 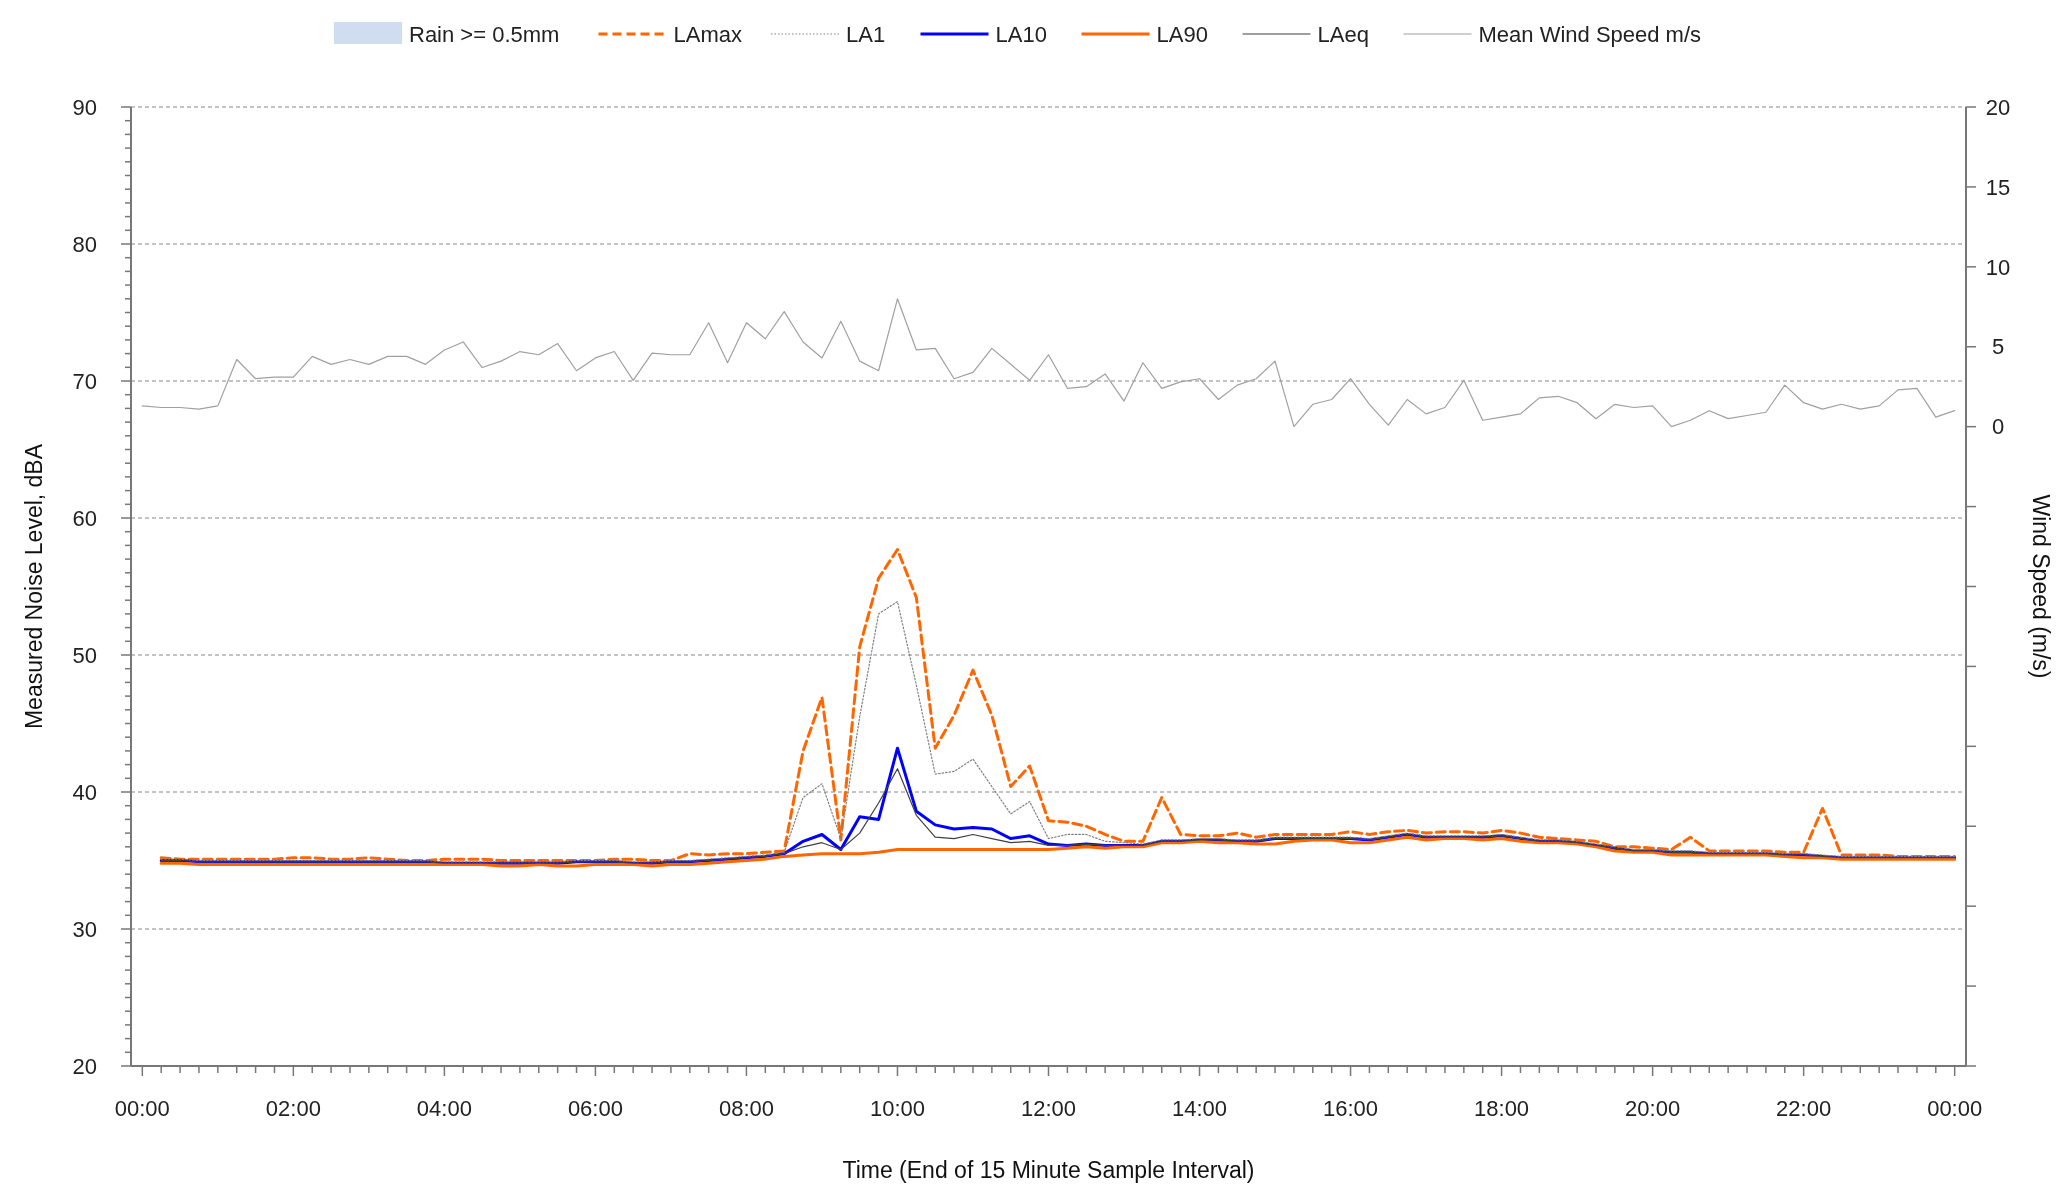 I want to click on y-tick-label: 90, so click(x=84, y=107).